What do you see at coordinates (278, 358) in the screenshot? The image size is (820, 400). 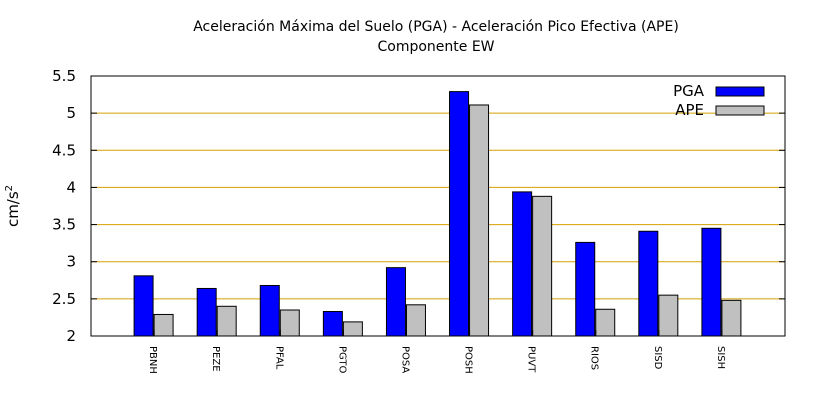 I see `x-tick-label: PFAL` at bounding box center [278, 358].